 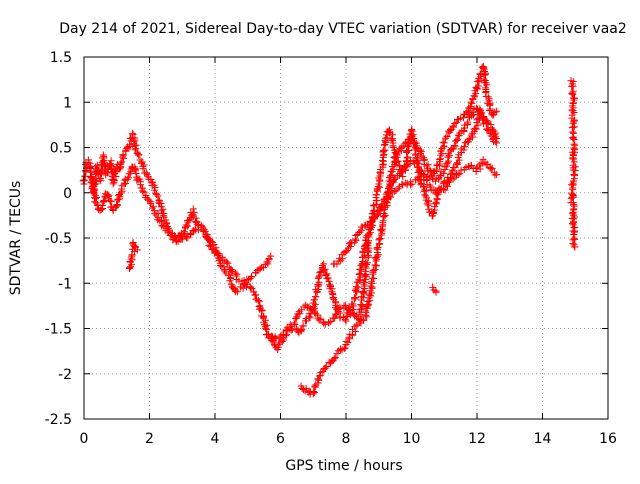 I want to click on y-tick-label: -1, so click(x=65, y=284).